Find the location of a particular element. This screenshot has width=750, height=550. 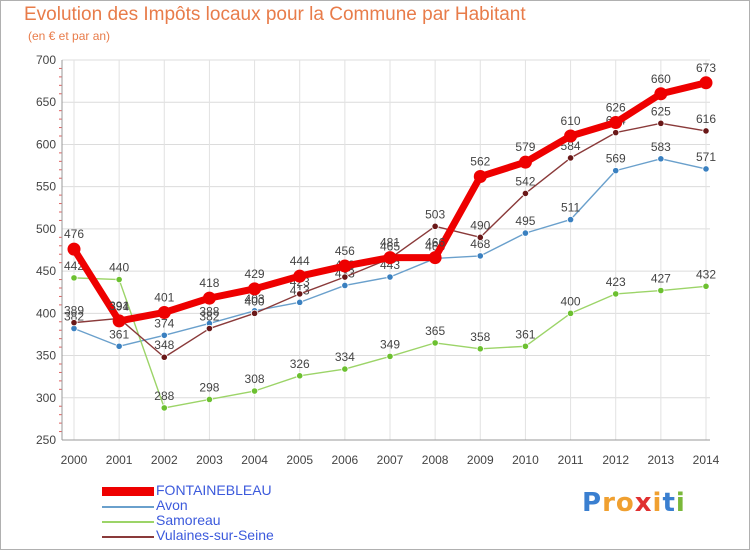

data-label: 401 is located at coordinates (164, 297).